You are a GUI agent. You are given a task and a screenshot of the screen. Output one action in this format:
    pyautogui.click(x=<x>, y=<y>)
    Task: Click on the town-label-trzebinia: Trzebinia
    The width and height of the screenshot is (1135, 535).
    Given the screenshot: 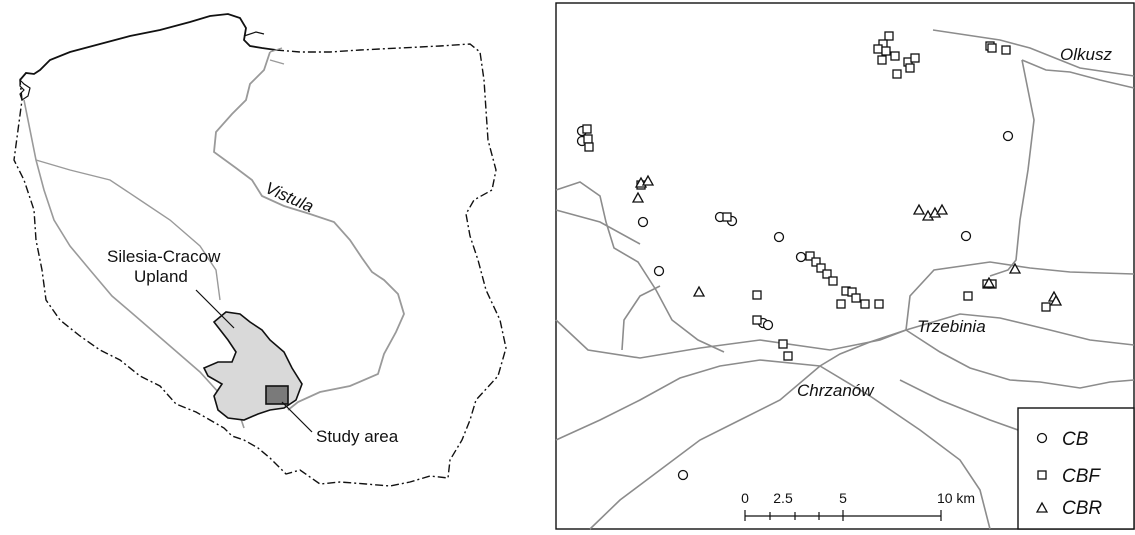 What is the action you would take?
    pyautogui.click(x=951, y=326)
    